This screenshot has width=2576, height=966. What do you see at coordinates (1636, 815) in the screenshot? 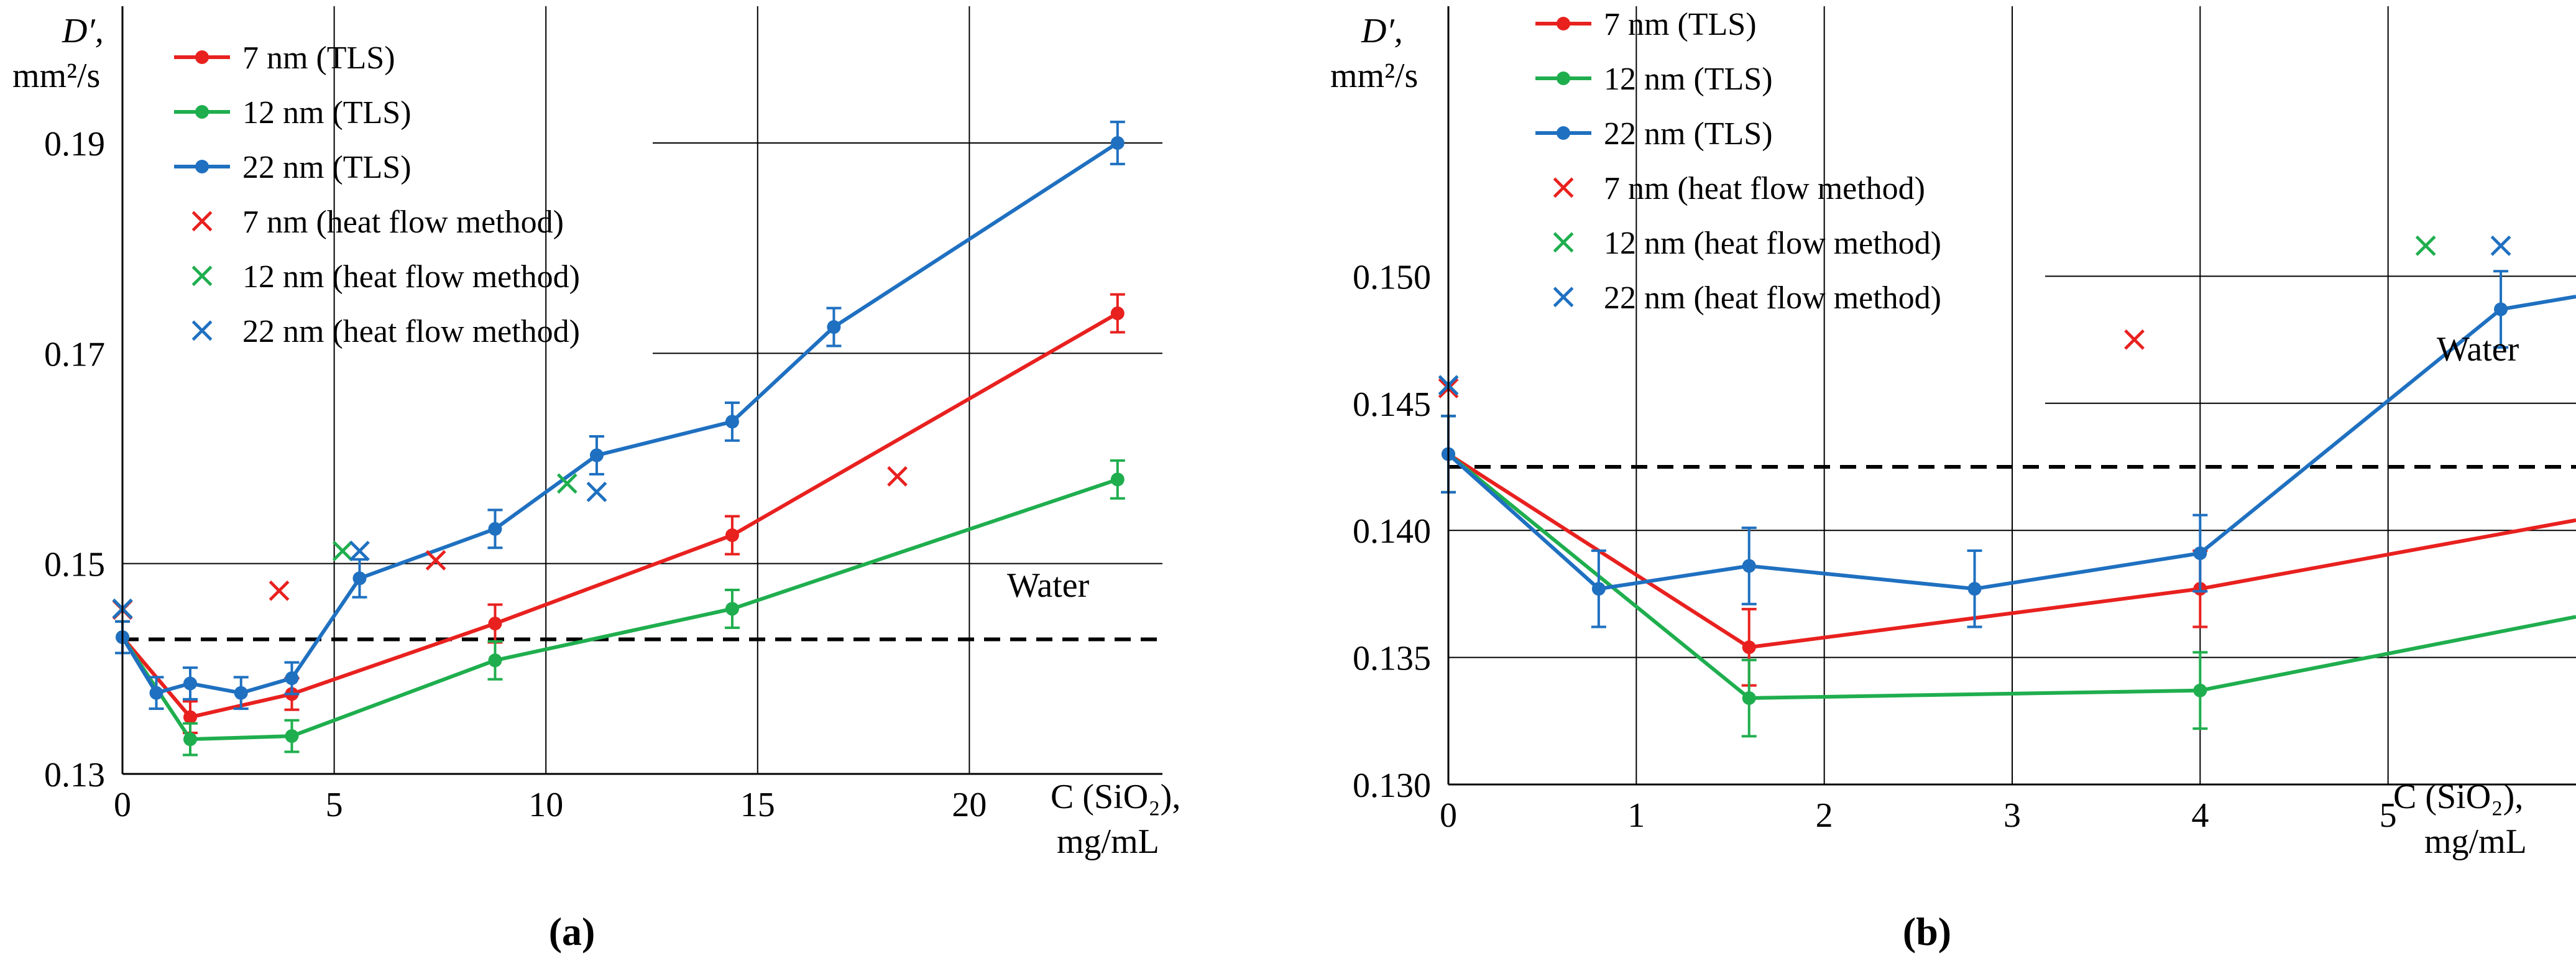
I see `panel-b-x-tick-1: 1` at bounding box center [1636, 815].